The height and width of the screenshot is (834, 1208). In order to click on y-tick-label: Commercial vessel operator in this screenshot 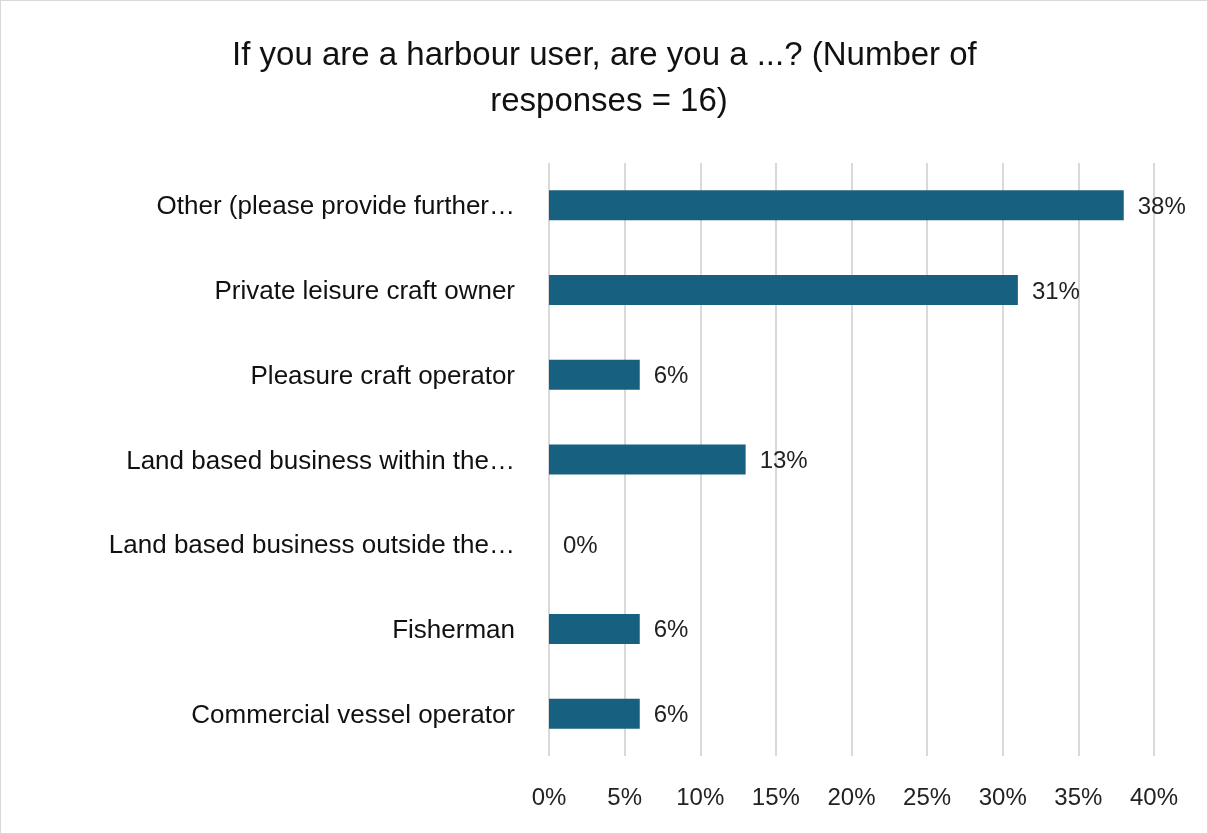, I will do `click(353, 713)`.